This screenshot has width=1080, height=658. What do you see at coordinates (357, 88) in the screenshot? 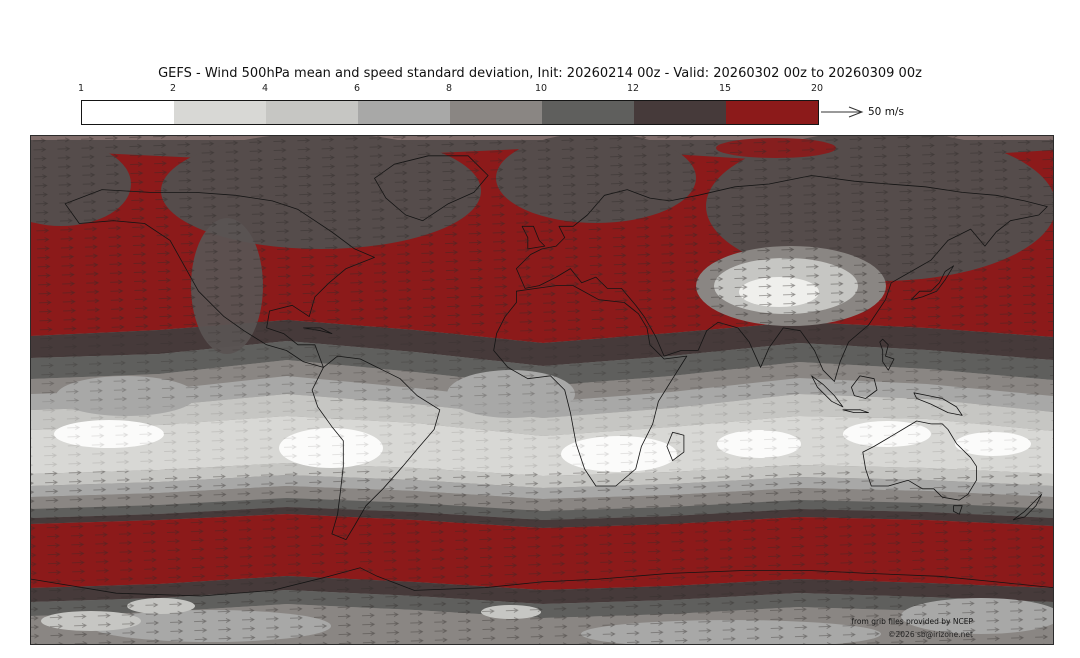
I see `colorbar-tick: 6` at bounding box center [357, 88].